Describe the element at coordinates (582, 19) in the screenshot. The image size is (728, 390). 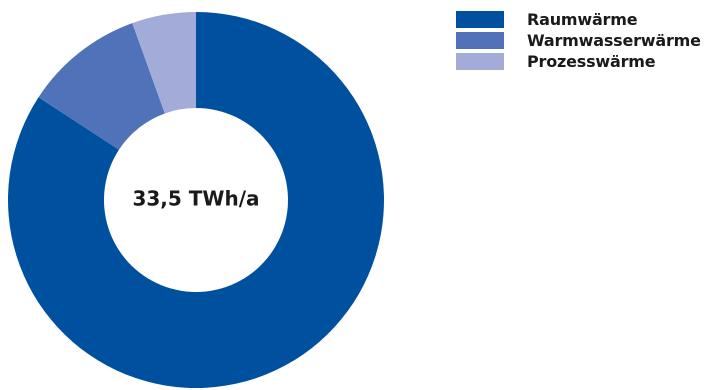
I see `legend-label-raumwaerme: Raumwärme` at that location.